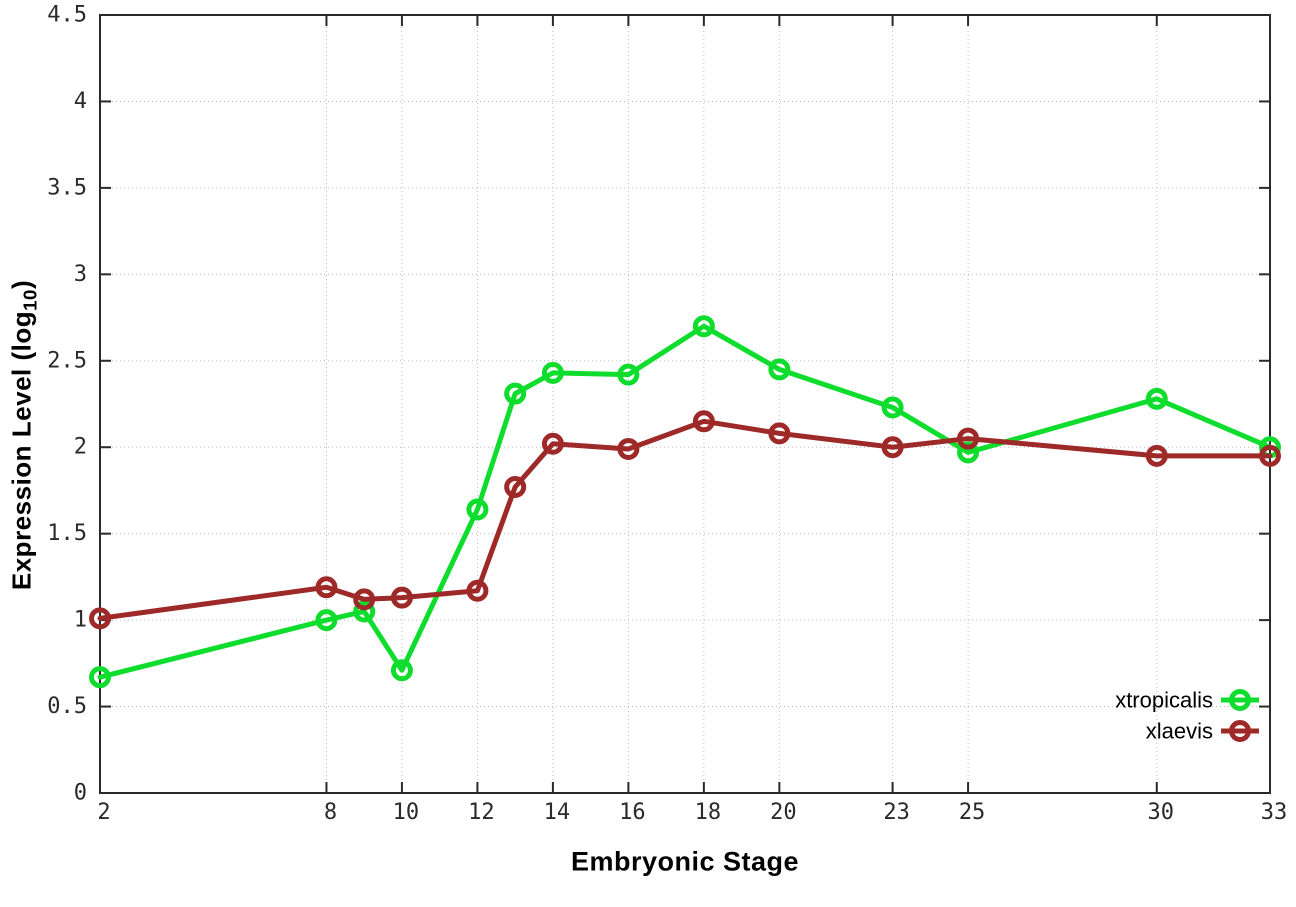  What do you see at coordinates (685, 861) in the screenshot?
I see `x-axis-title: Embryonic Stage` at bounding box center [685, 861].